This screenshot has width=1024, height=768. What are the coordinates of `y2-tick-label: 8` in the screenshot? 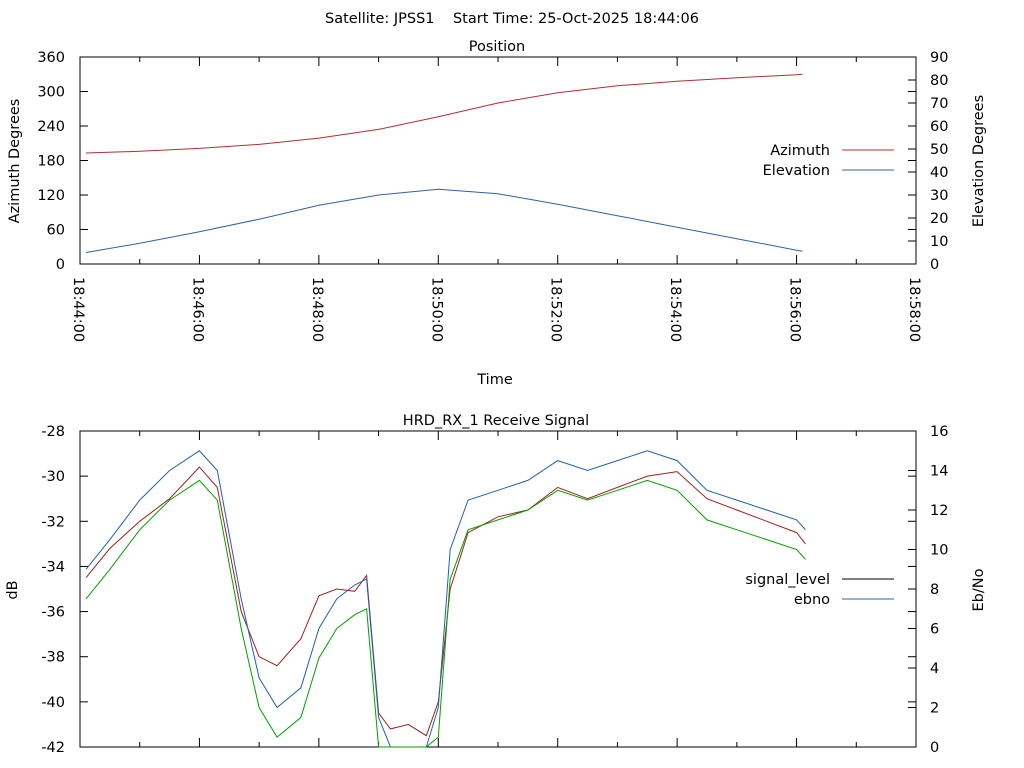 It's located at (934, 590).